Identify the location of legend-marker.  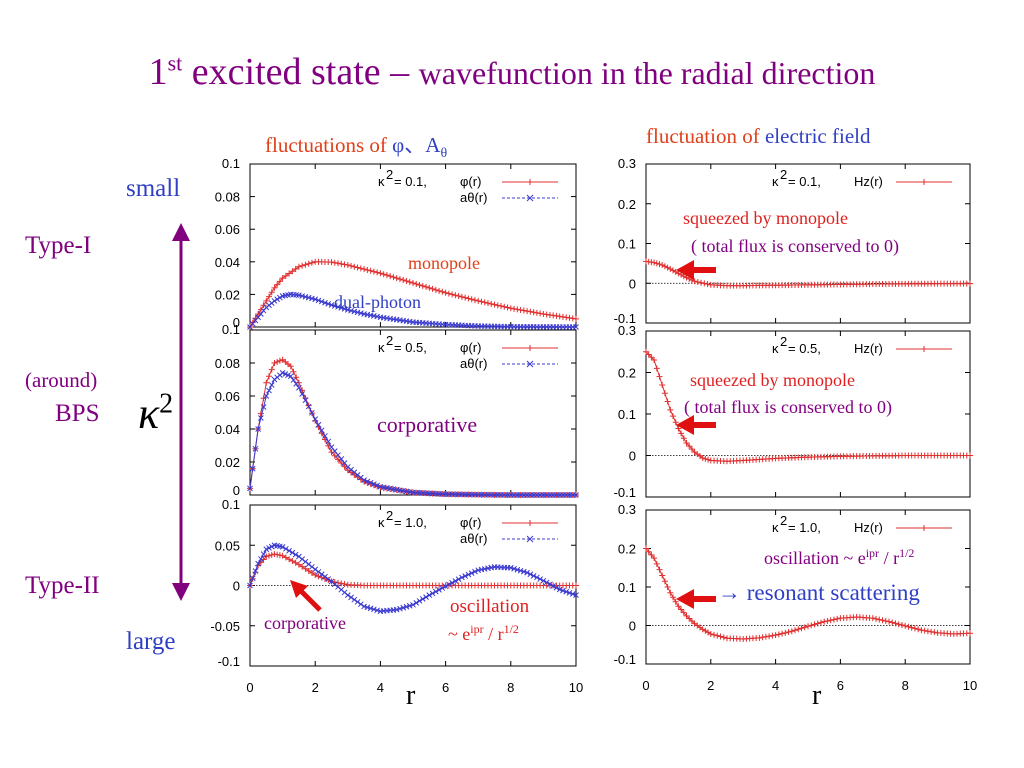
(530, 364).